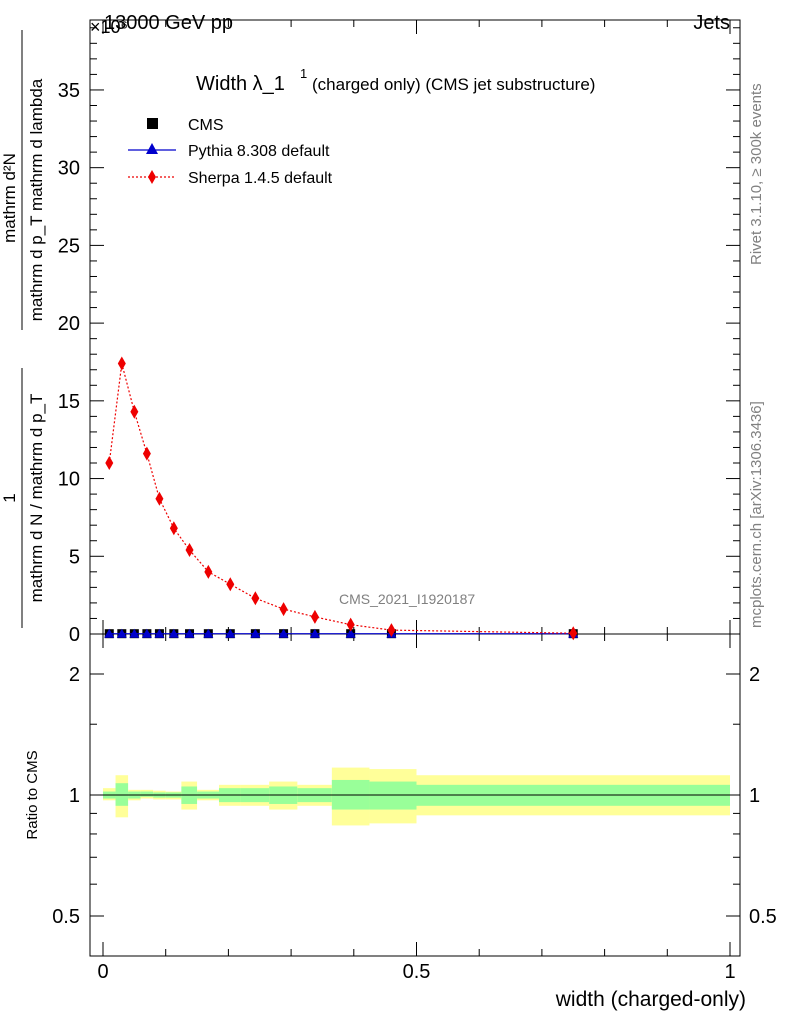  What do you see at coordinates (69, 324) in the screenshot?
I see `main-ytick-label-4: 20` at bounding box center [69, 324].